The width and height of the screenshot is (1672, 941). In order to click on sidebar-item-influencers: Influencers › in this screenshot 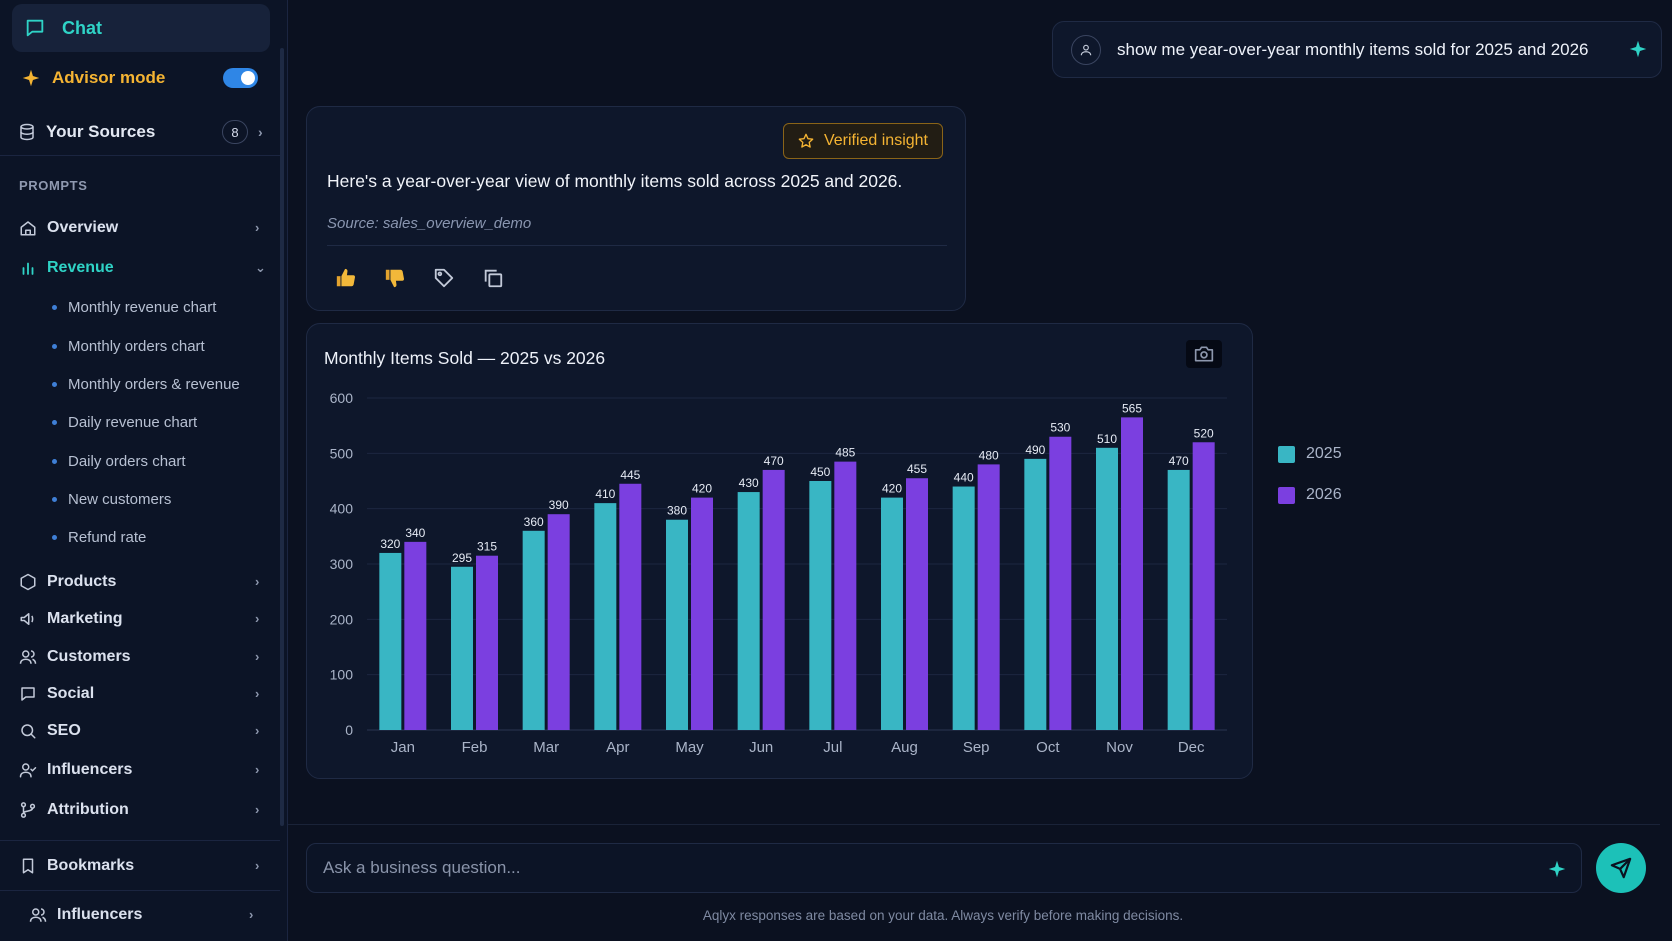, I will do `click(140, 770)`.